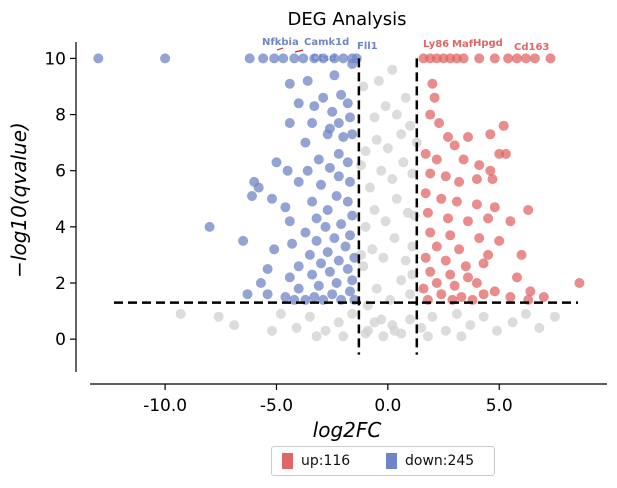 The image size is (617, 488). I want to click on x-tick-label-1: -5.0, so click(276, 406).